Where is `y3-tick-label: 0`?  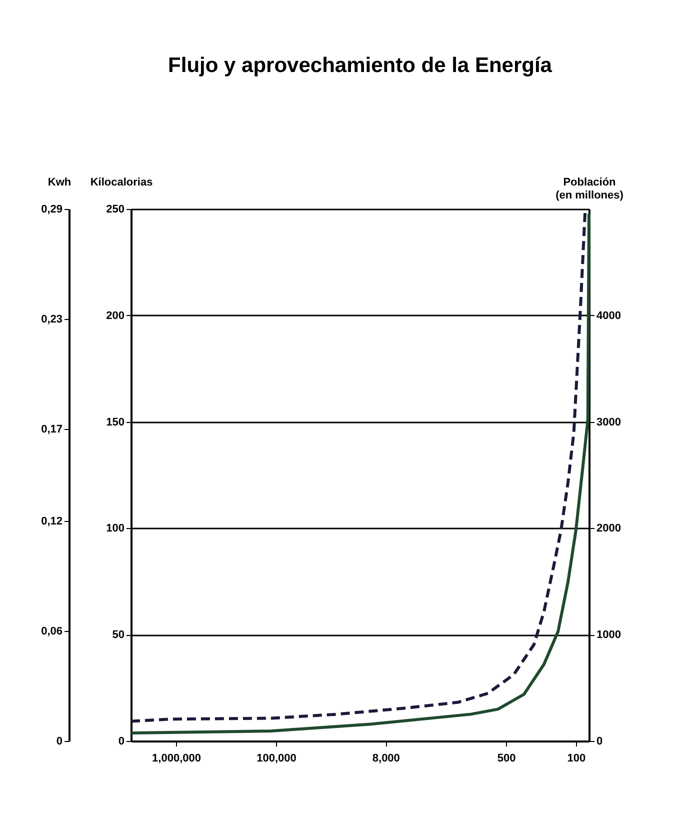 y3-tick-label: 0 is located at coordinates (59, 742).